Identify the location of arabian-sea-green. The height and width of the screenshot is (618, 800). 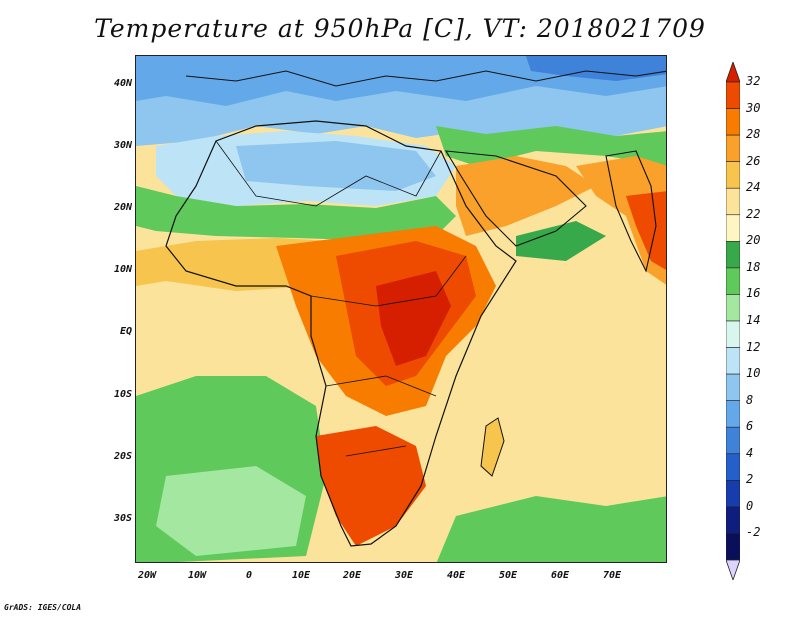
(561, 241).